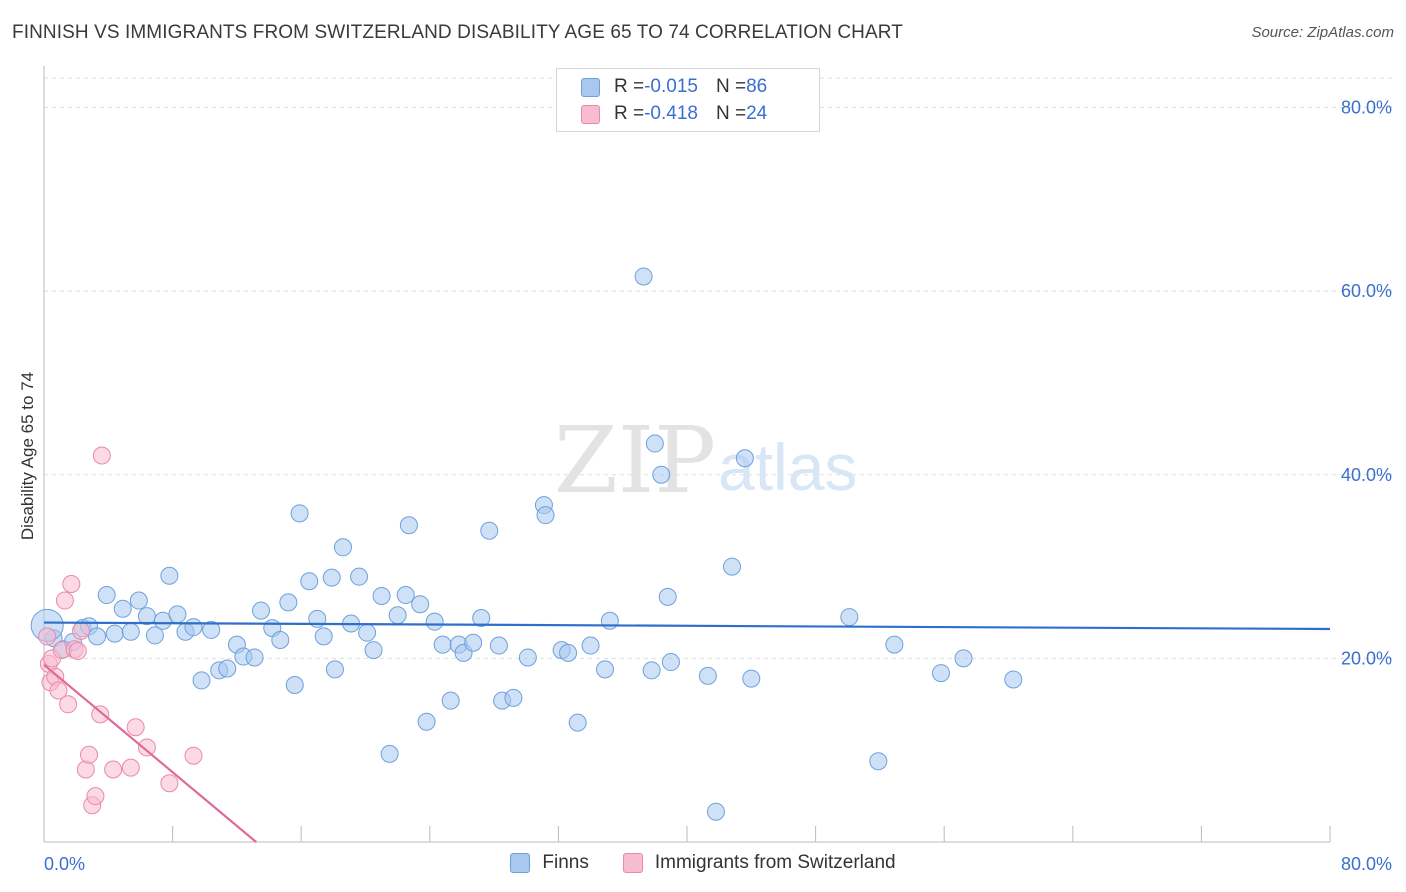 This screenshot has width=1406, height=892. Describe the element at coordinates (787, 467) in the screenshot. I see `watermark-atlas: atlas` at that location.